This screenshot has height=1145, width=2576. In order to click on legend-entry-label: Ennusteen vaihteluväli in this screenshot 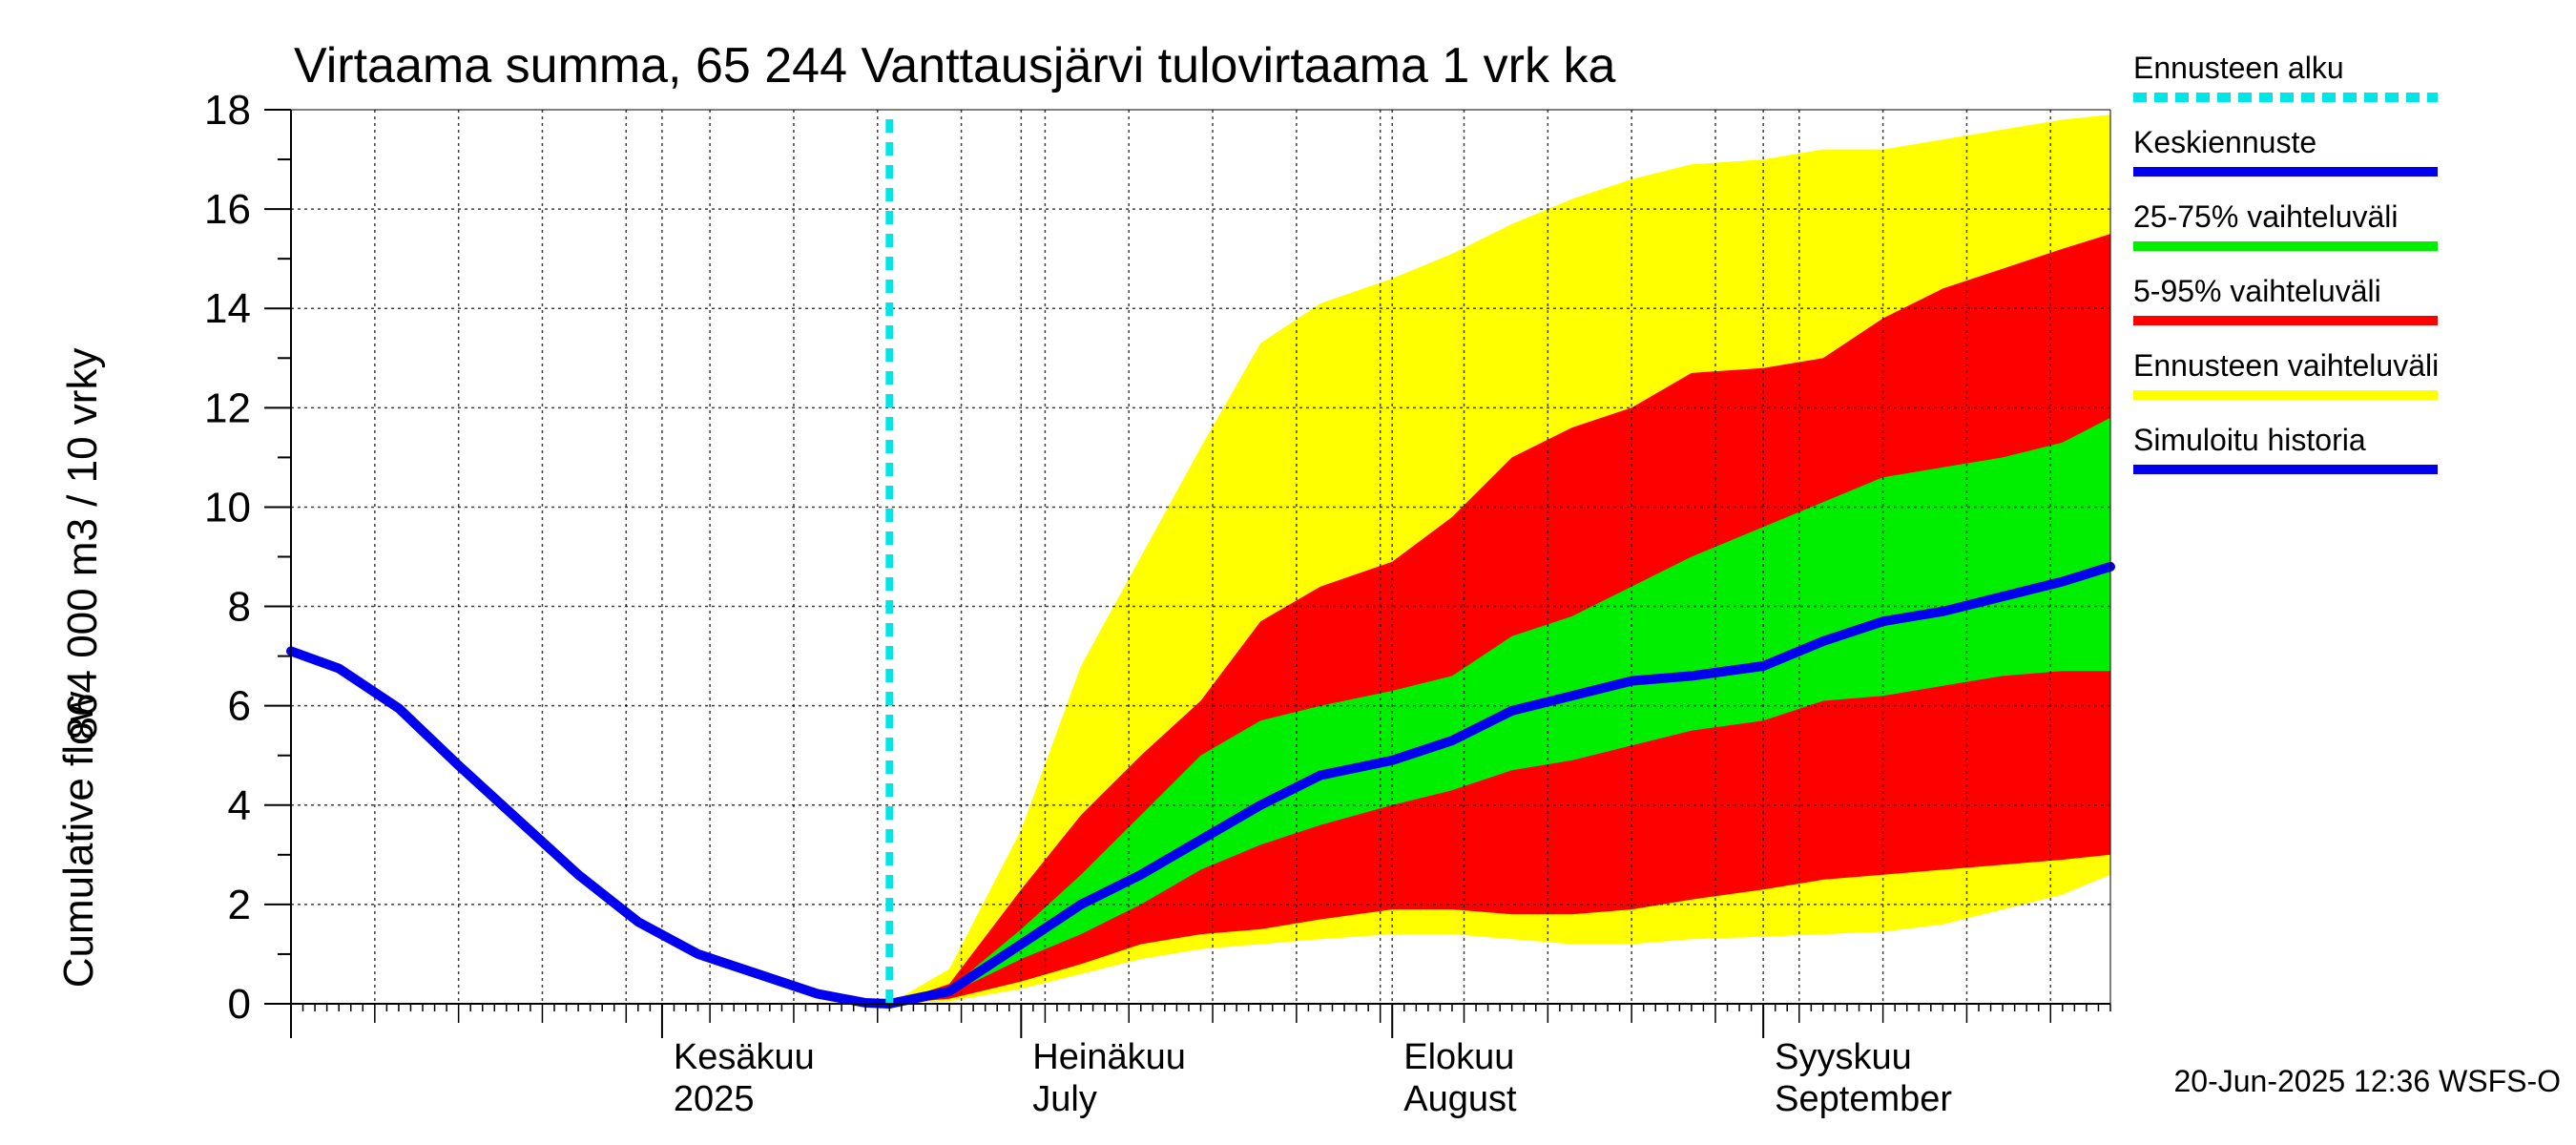, I will do `click(2286, 365)`.